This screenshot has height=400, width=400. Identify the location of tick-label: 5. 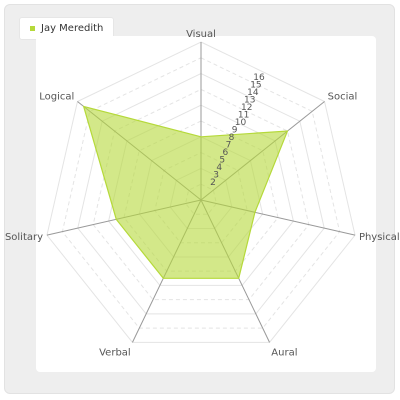
(222, 160).